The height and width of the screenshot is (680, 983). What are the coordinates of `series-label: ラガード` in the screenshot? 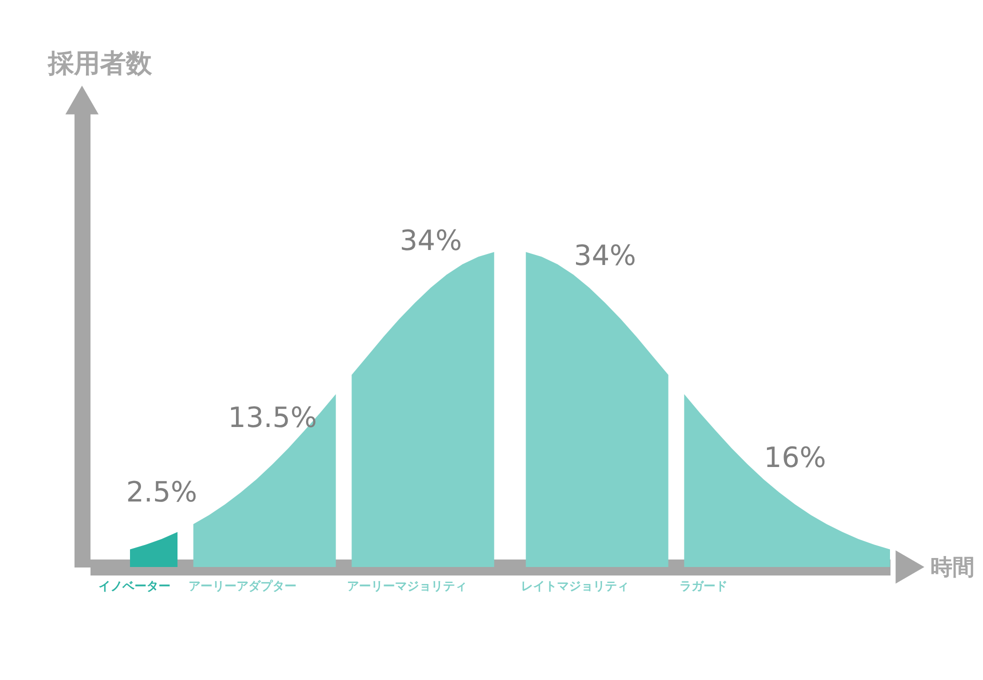 It's located at (703, 586).